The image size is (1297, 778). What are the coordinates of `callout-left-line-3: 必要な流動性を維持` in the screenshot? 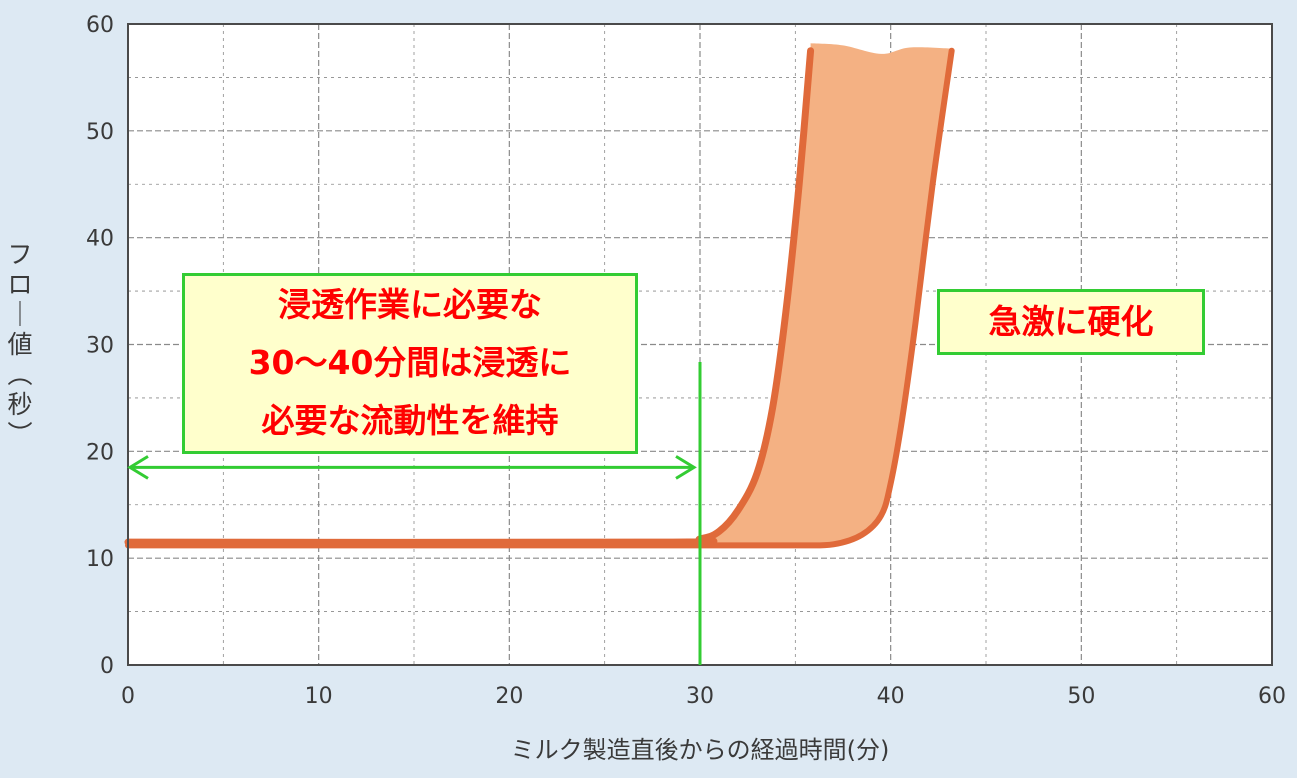 It's located at (410, 420).